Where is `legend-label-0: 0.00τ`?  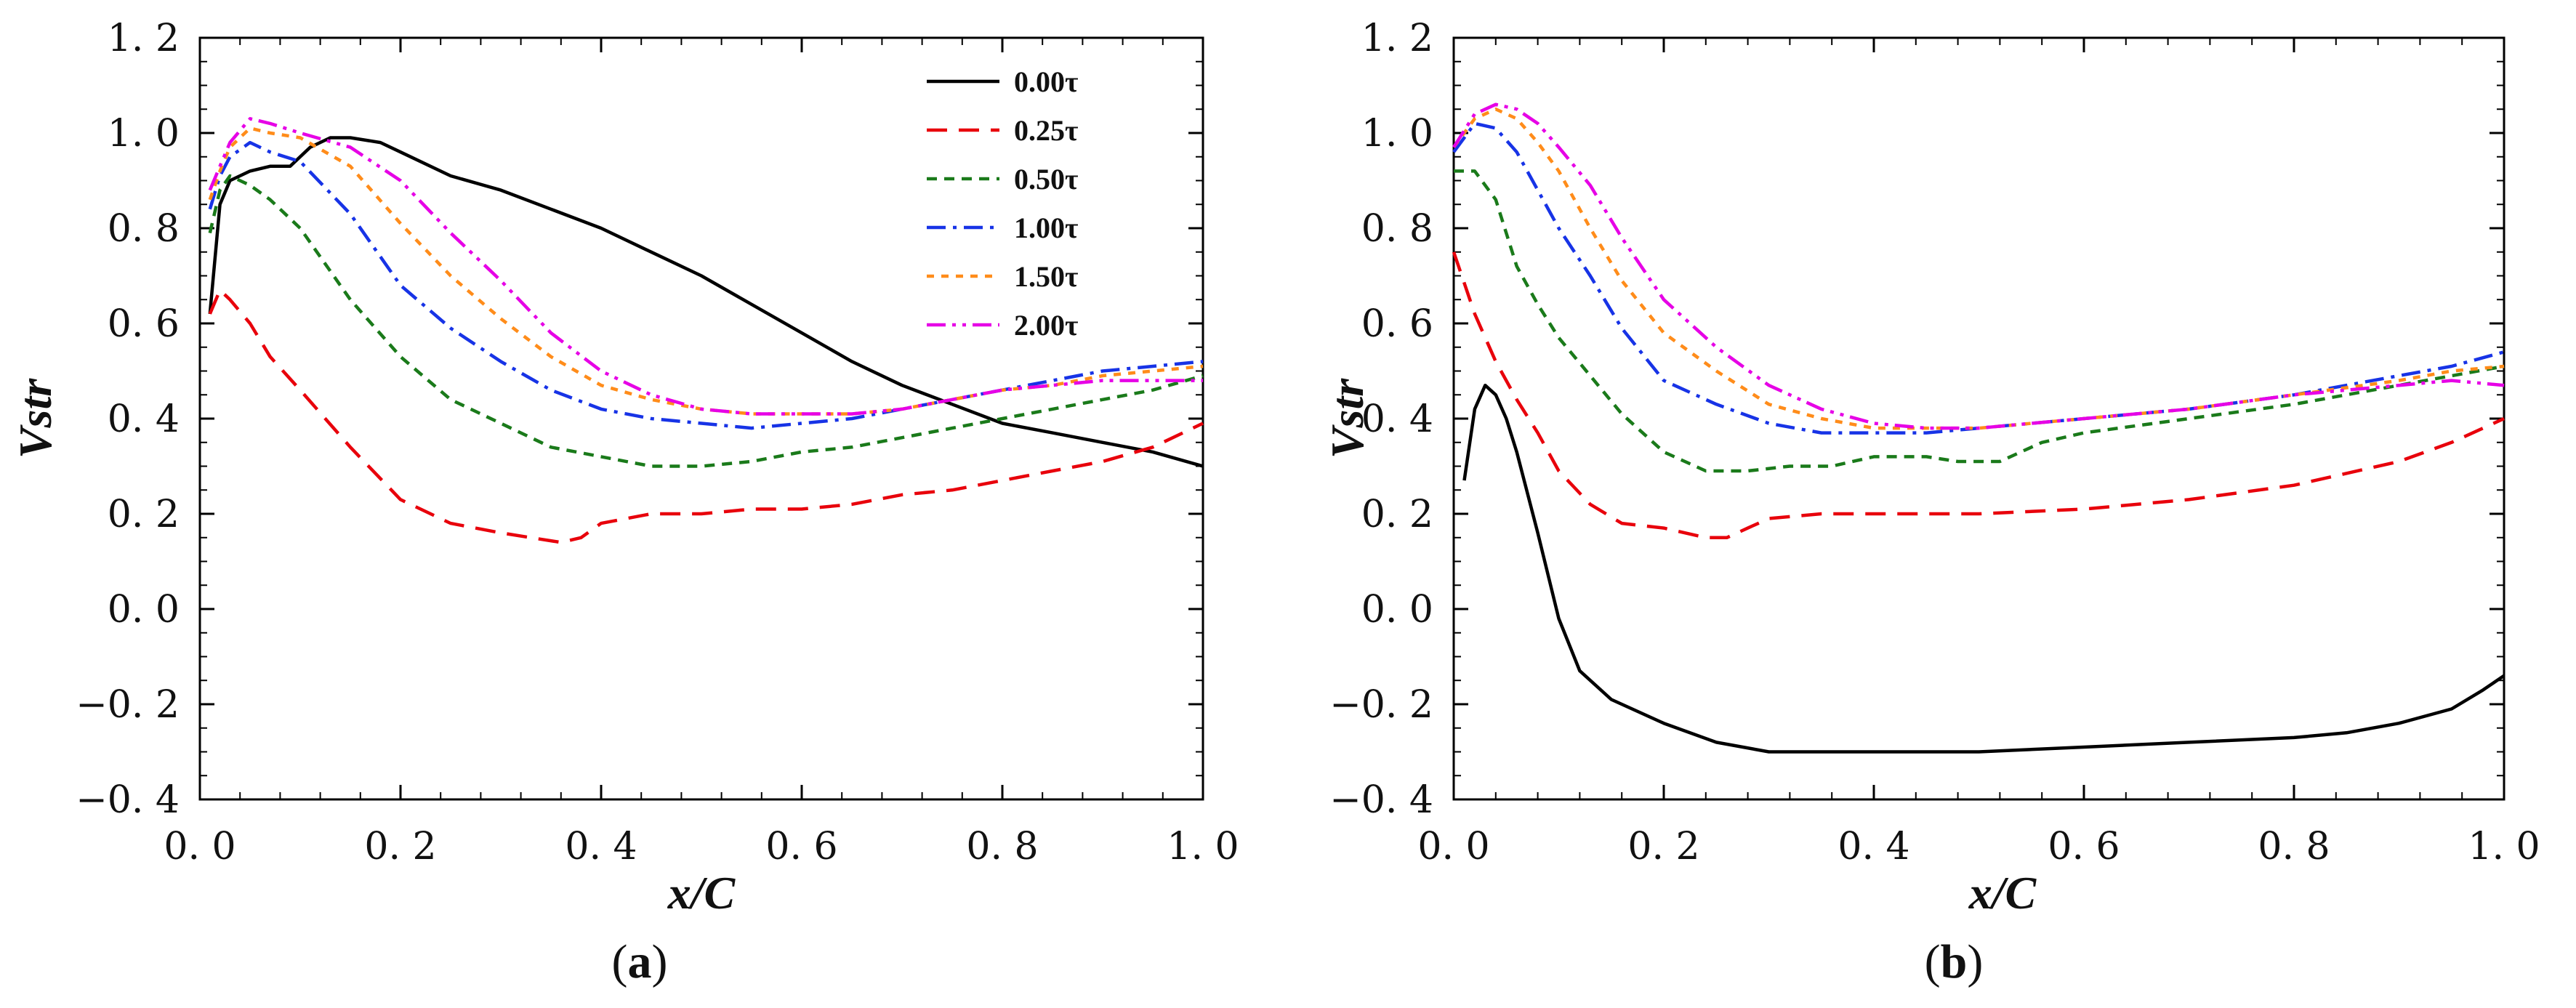 legend-label-0: 0.00τ is located at coordinates (1046, 81).